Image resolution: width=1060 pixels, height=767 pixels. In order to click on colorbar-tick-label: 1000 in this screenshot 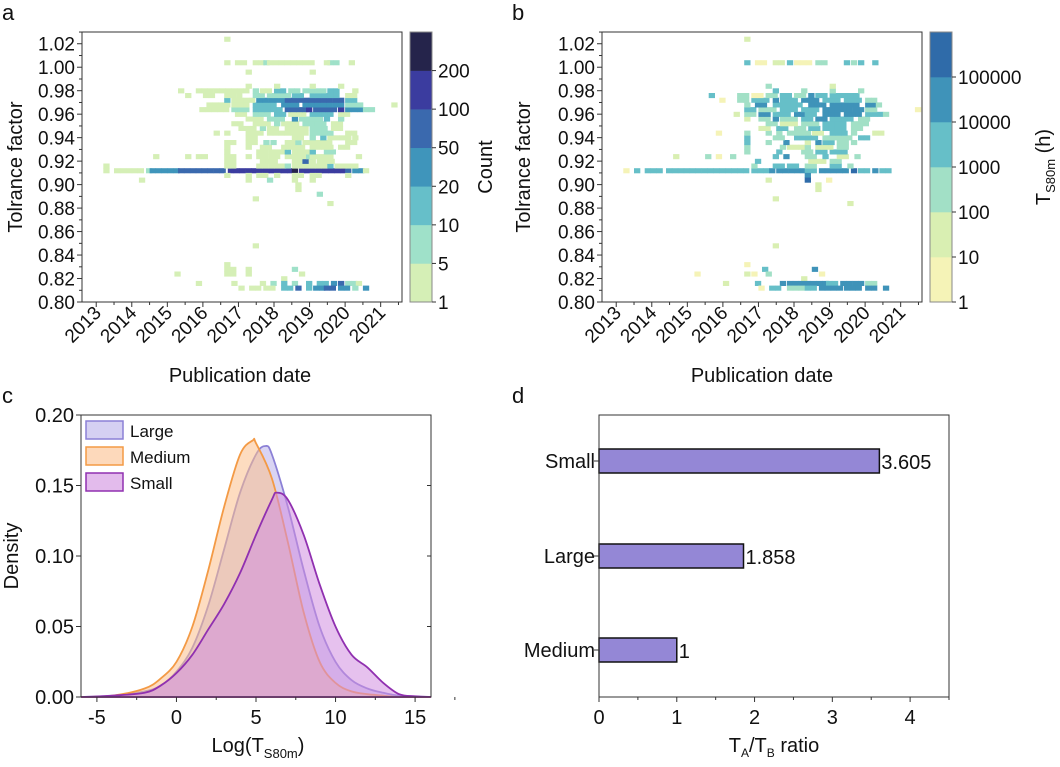, I will do `click(979, 168)`.